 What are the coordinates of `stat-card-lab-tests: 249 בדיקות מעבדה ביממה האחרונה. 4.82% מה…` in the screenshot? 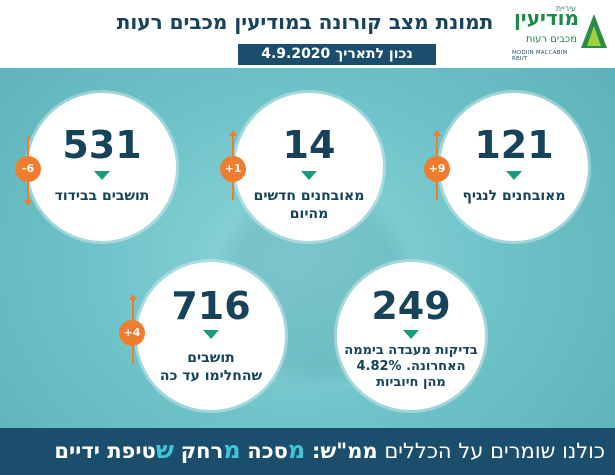 It's located at (411, 336).